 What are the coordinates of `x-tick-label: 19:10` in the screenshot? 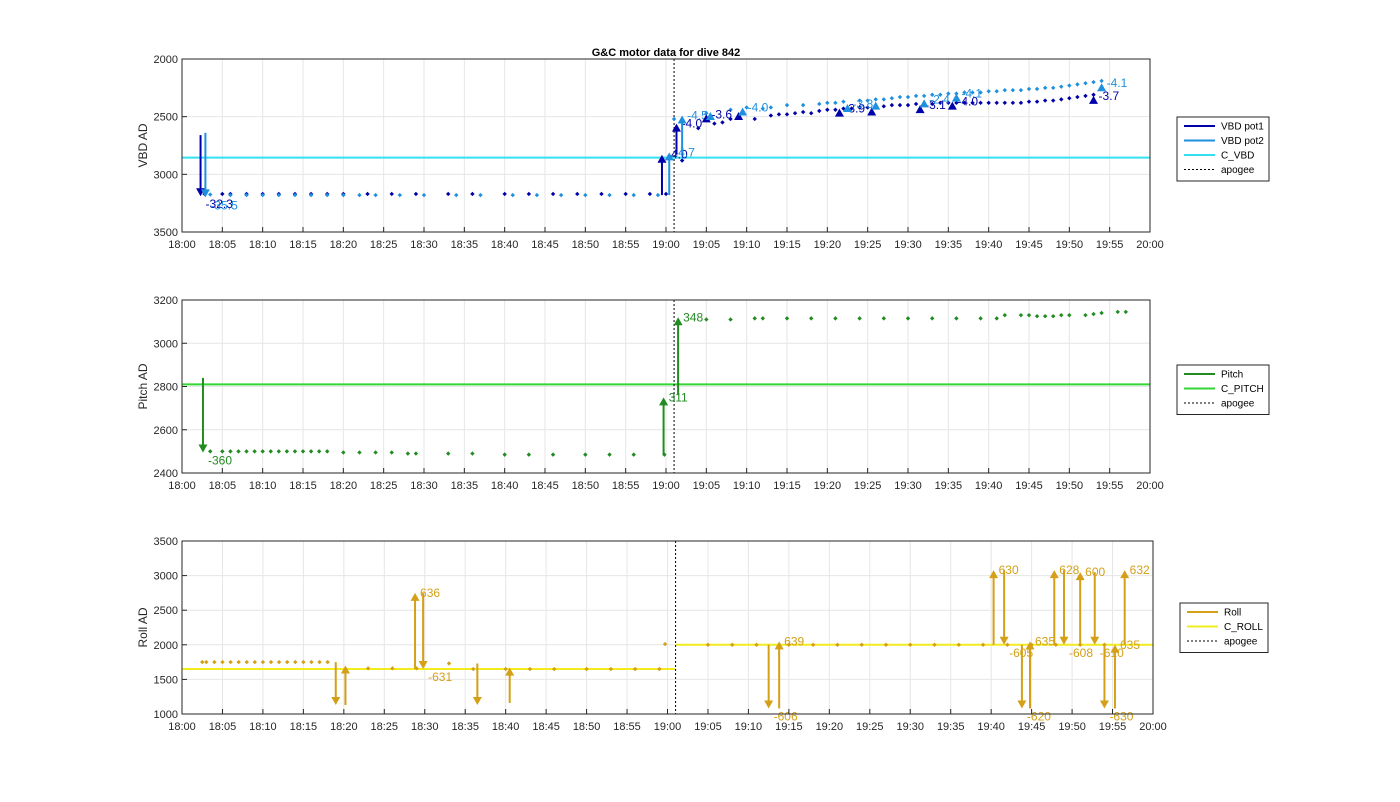 It's located at (747, 245).